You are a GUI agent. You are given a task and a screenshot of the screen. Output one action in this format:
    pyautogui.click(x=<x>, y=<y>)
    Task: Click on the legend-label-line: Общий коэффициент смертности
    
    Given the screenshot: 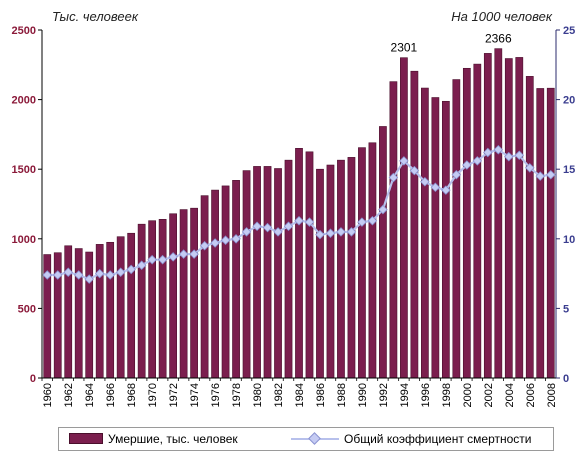 What is the action you would take?
    pyautogui.click(x=438, y=439)
    